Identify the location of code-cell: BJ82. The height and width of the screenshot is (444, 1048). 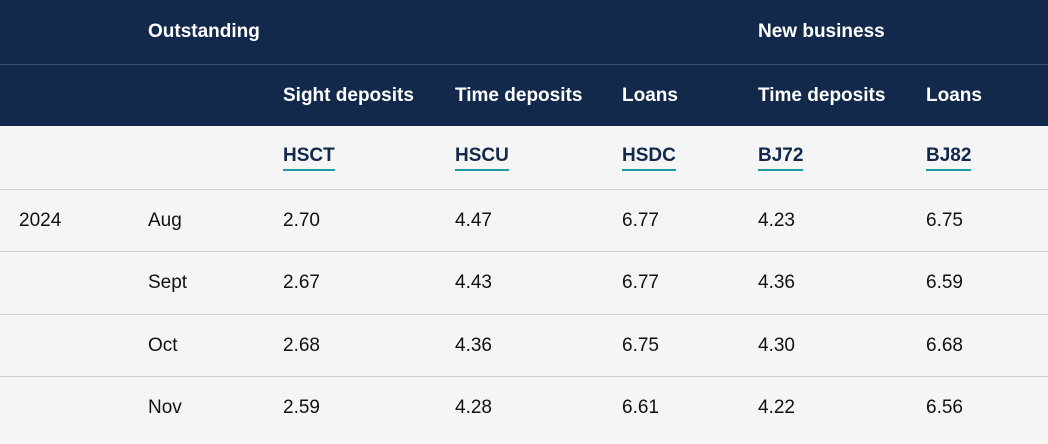
(949, 157).